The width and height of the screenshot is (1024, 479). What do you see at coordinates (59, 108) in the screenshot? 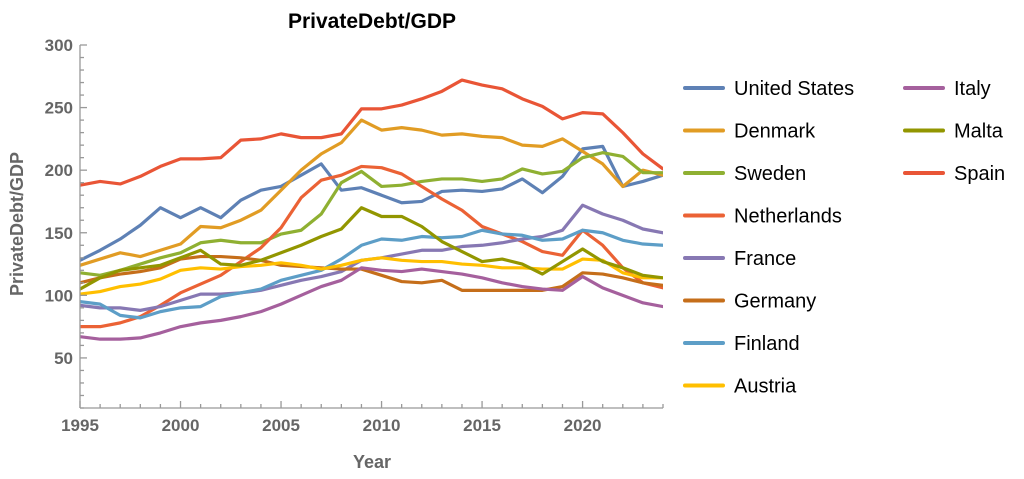
I see `y-tick-label: 250` at bounding box center [59, 108].